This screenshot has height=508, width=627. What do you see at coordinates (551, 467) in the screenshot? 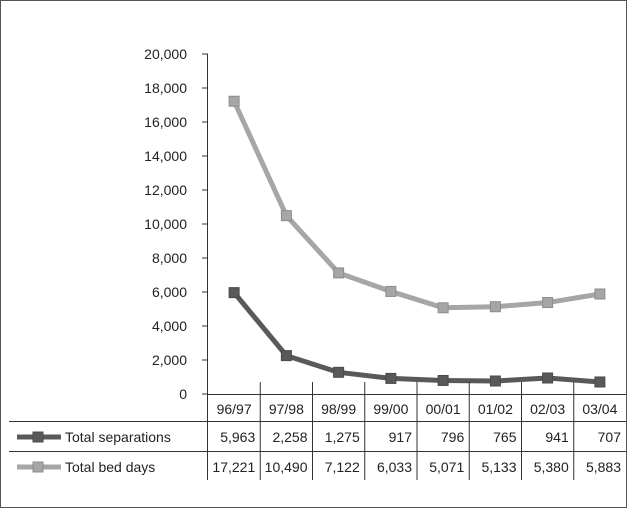
I see `table-cell-value: 5,380` at bounding box center [551, 467].